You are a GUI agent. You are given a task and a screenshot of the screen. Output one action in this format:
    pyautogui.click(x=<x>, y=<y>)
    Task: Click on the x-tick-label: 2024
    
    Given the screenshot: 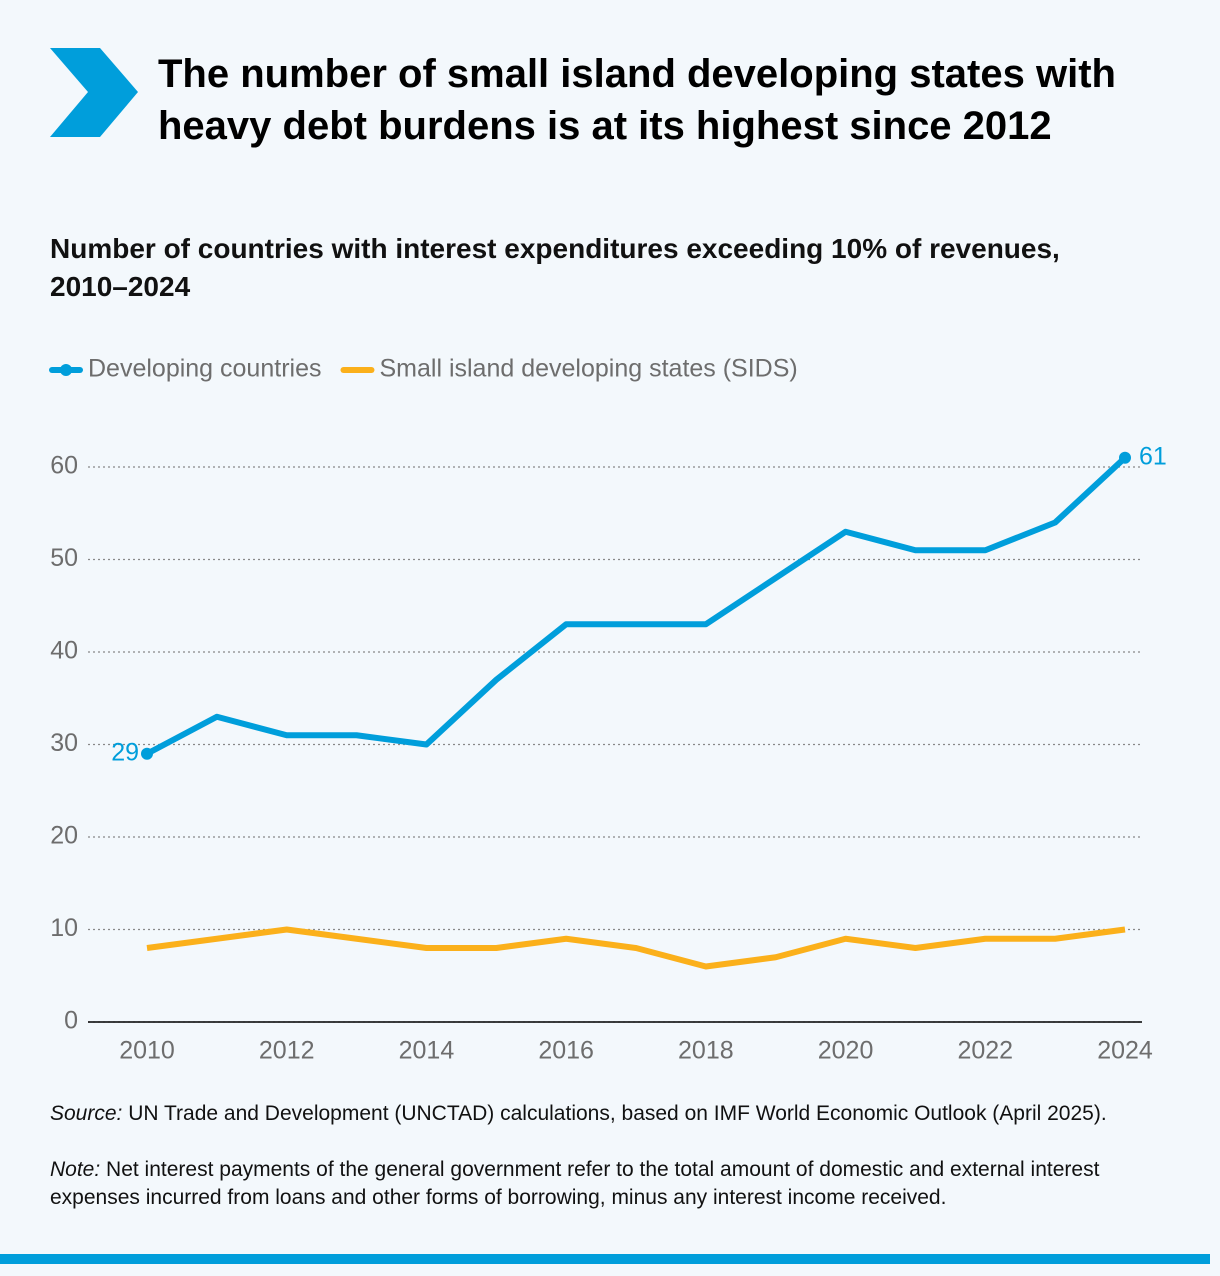 What is the action you would take?
    pyautogui.click(x=1125, y=1051)
    